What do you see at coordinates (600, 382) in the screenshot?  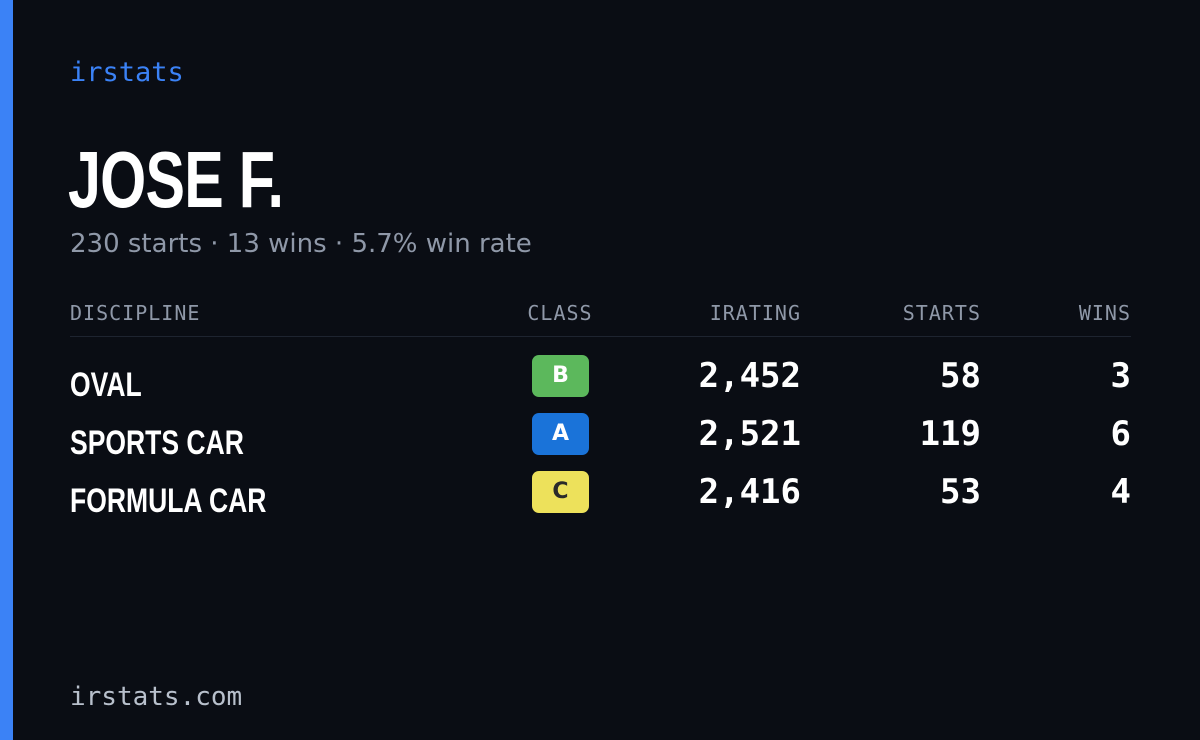 I see `table-row: OVAL B 2,452 58 3` at bounding box center [600, 382].